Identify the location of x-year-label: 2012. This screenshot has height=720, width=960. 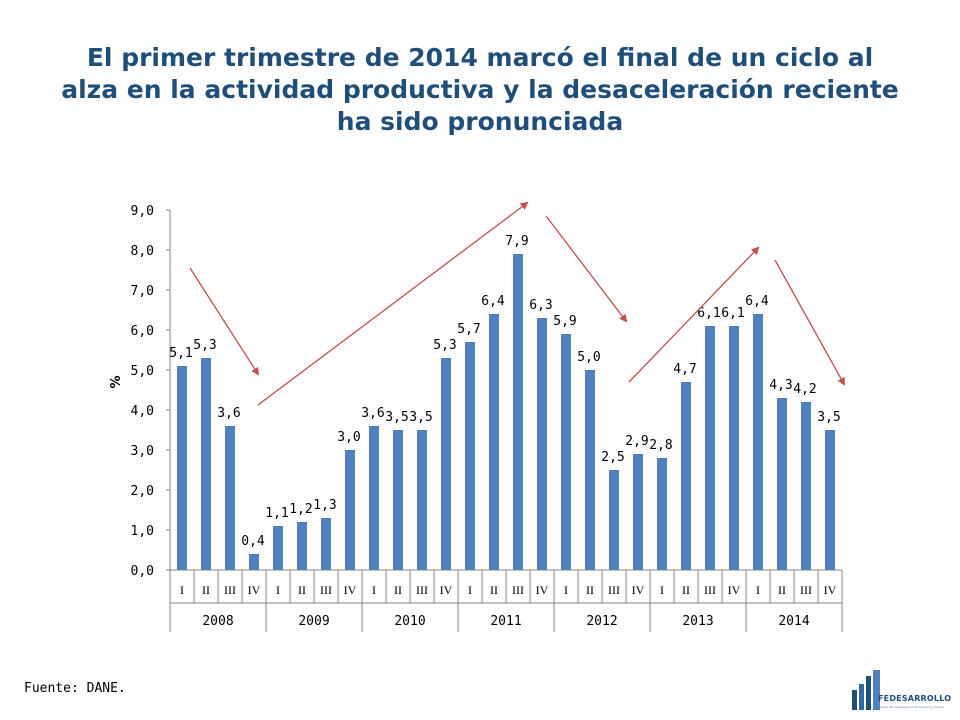
(601, 621).